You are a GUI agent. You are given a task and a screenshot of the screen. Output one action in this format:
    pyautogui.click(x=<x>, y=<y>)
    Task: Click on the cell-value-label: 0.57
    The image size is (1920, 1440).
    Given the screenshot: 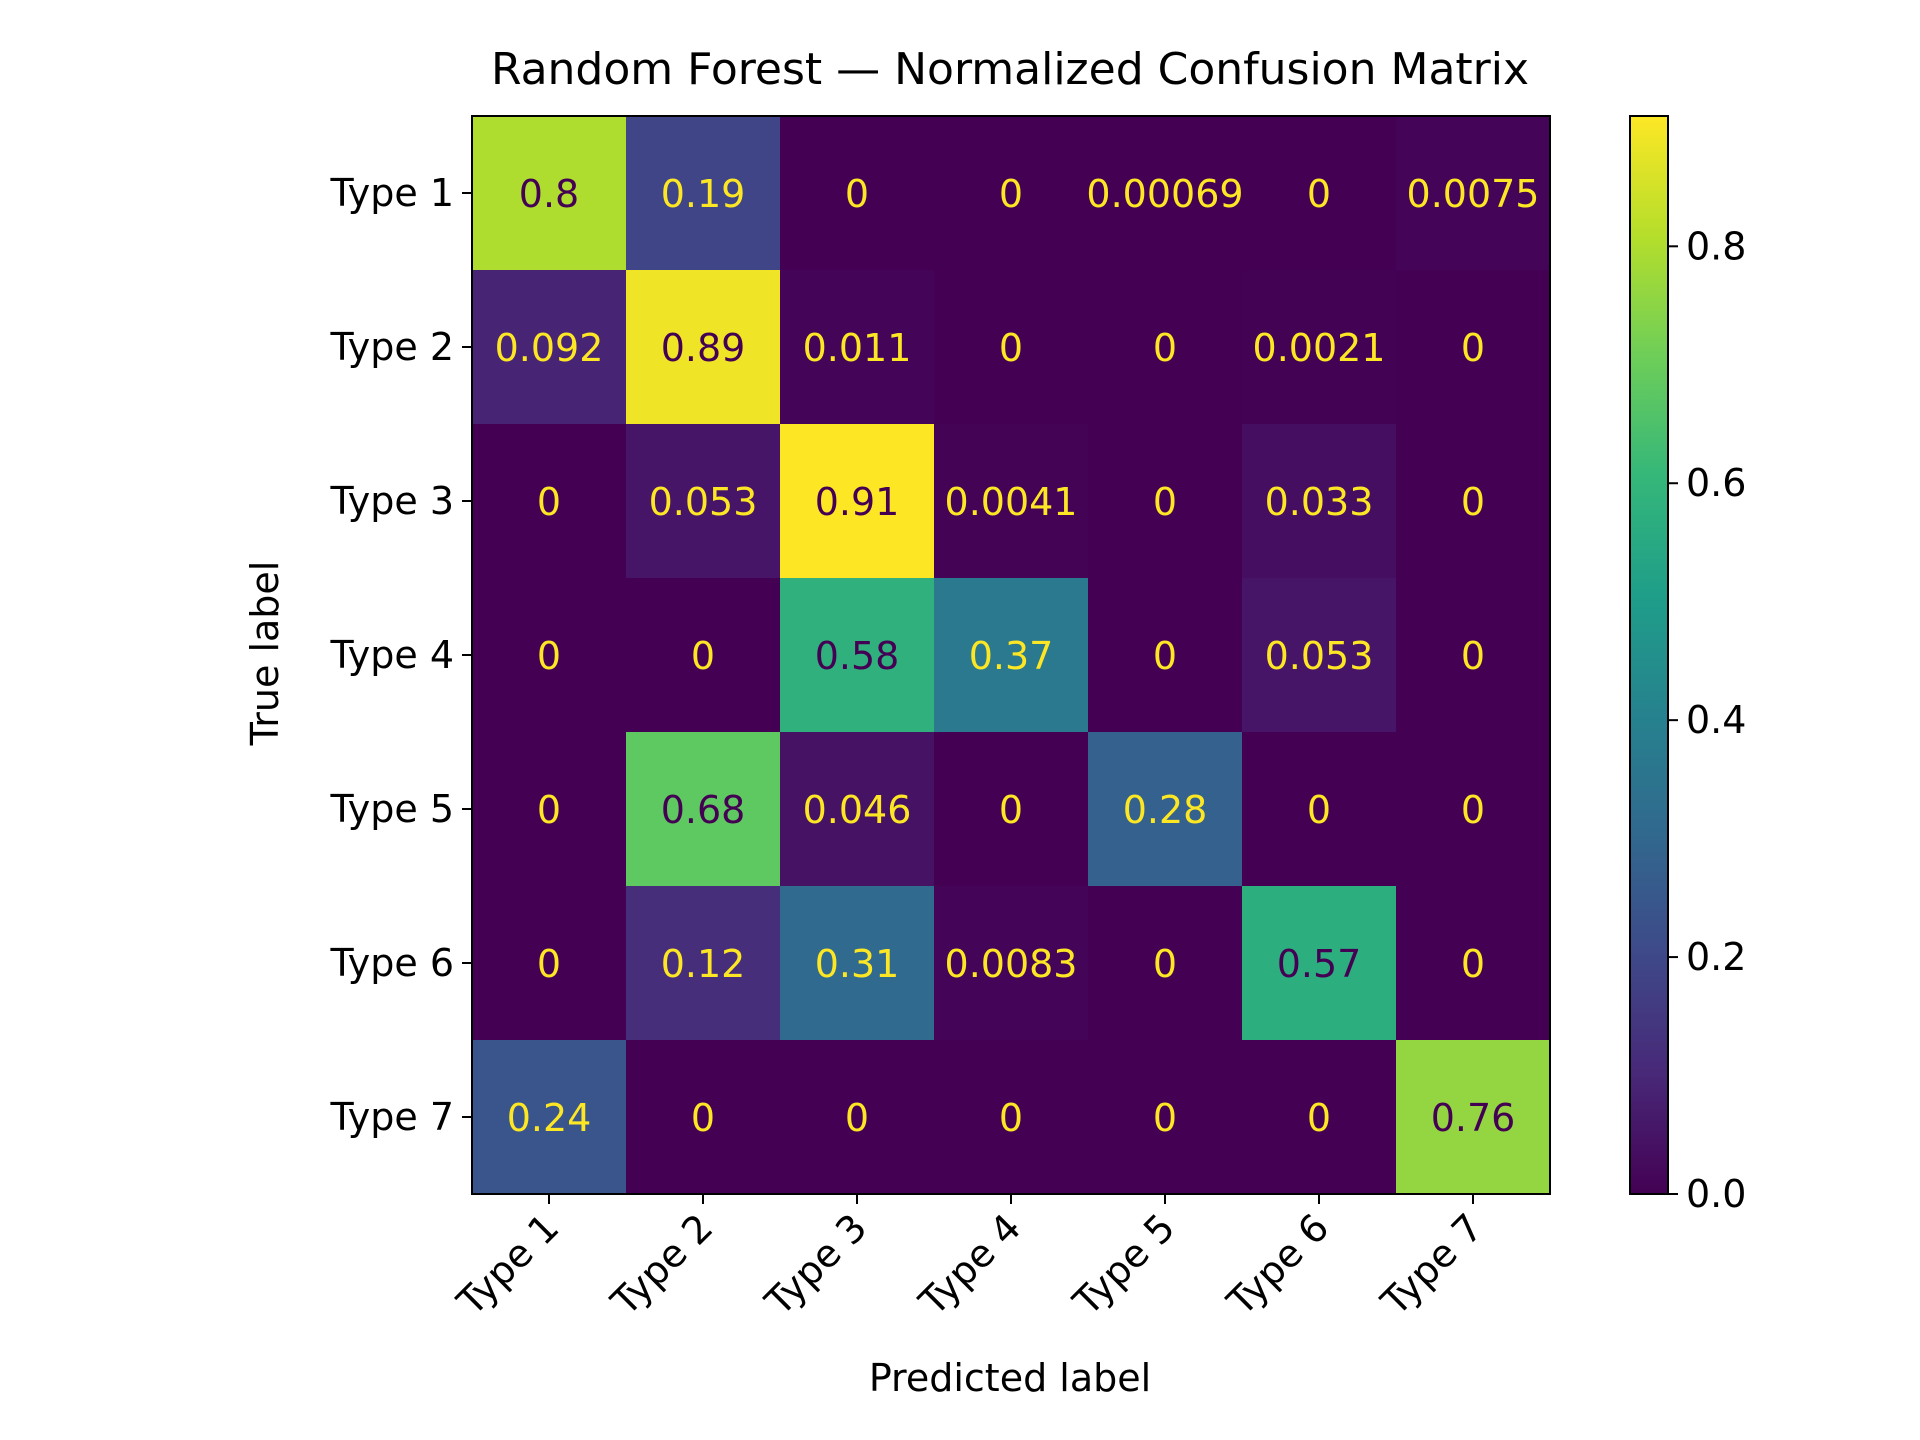 What is the action you would take?
    pyautogui.click(x=1319, y=964)
    